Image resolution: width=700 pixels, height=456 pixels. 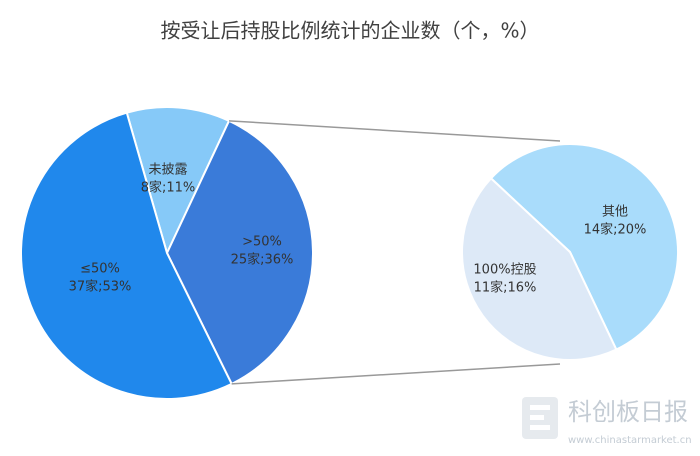 What do you see at coordinates (168, 188) in the screenshot?
I see `slice-value-label: 8家;11%` at bounding box center [168, 188].